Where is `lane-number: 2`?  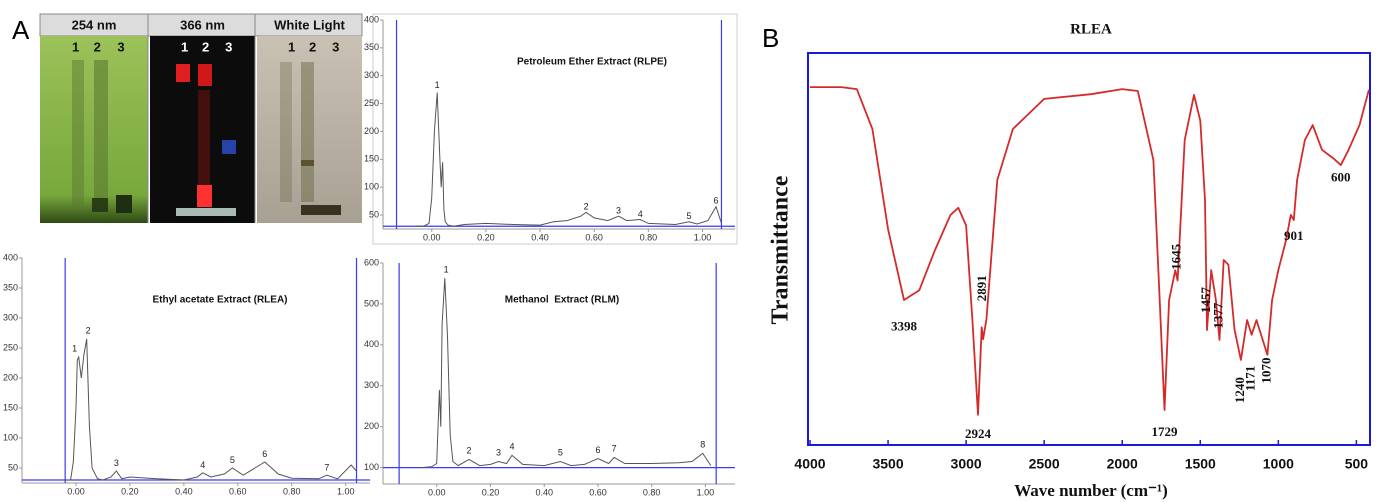 lane-number: 2 is located at coordinates (205, 46).